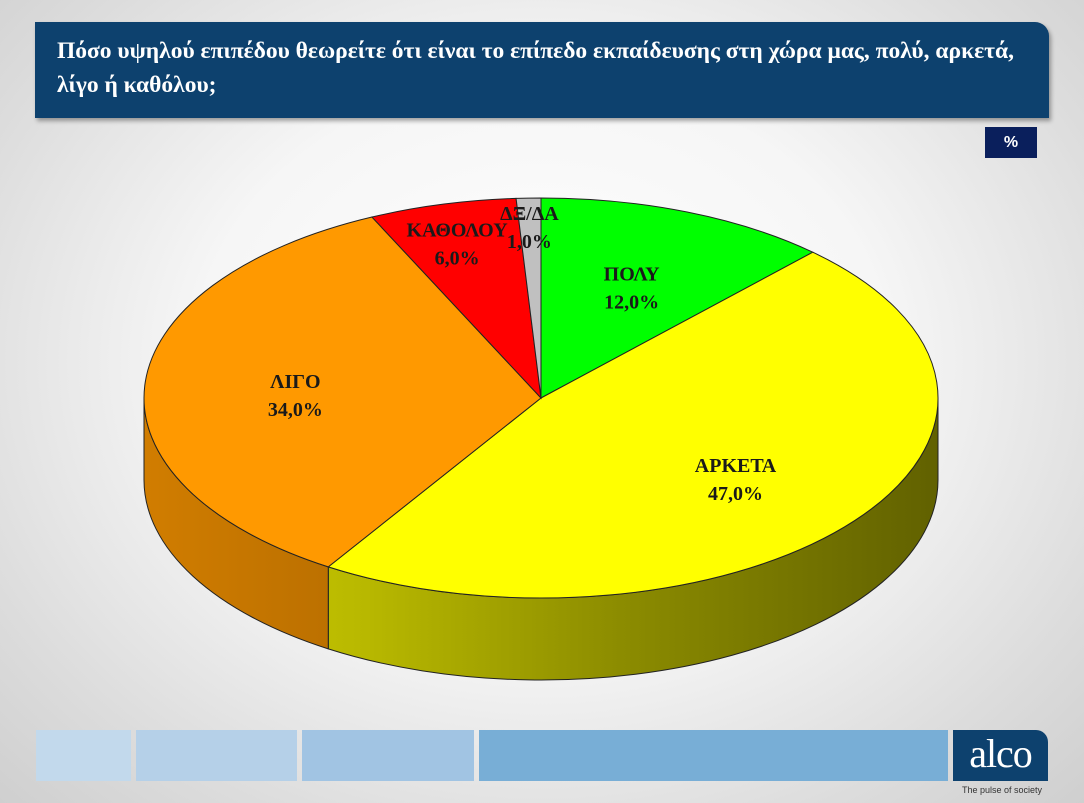 The height and width of the screenshot is (803, 1084). Describe the element at coordinates (631, 303) in the screenshot. I see `slice-value-0: 12,0%` at that location.